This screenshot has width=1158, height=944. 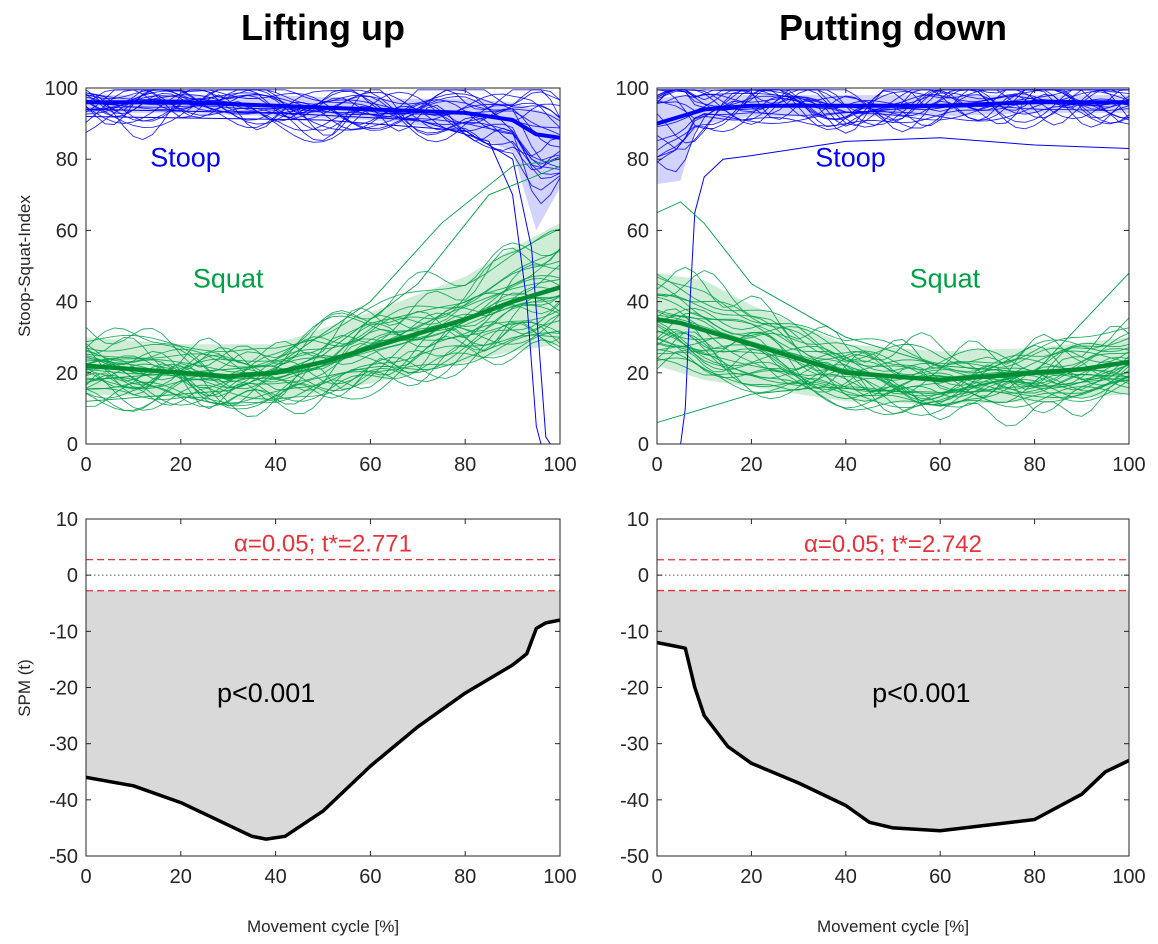 What do you see at coordinates (67, 520) in the screenshot?
I see `y-tick-label: 10` at bounding box center [67, 520].